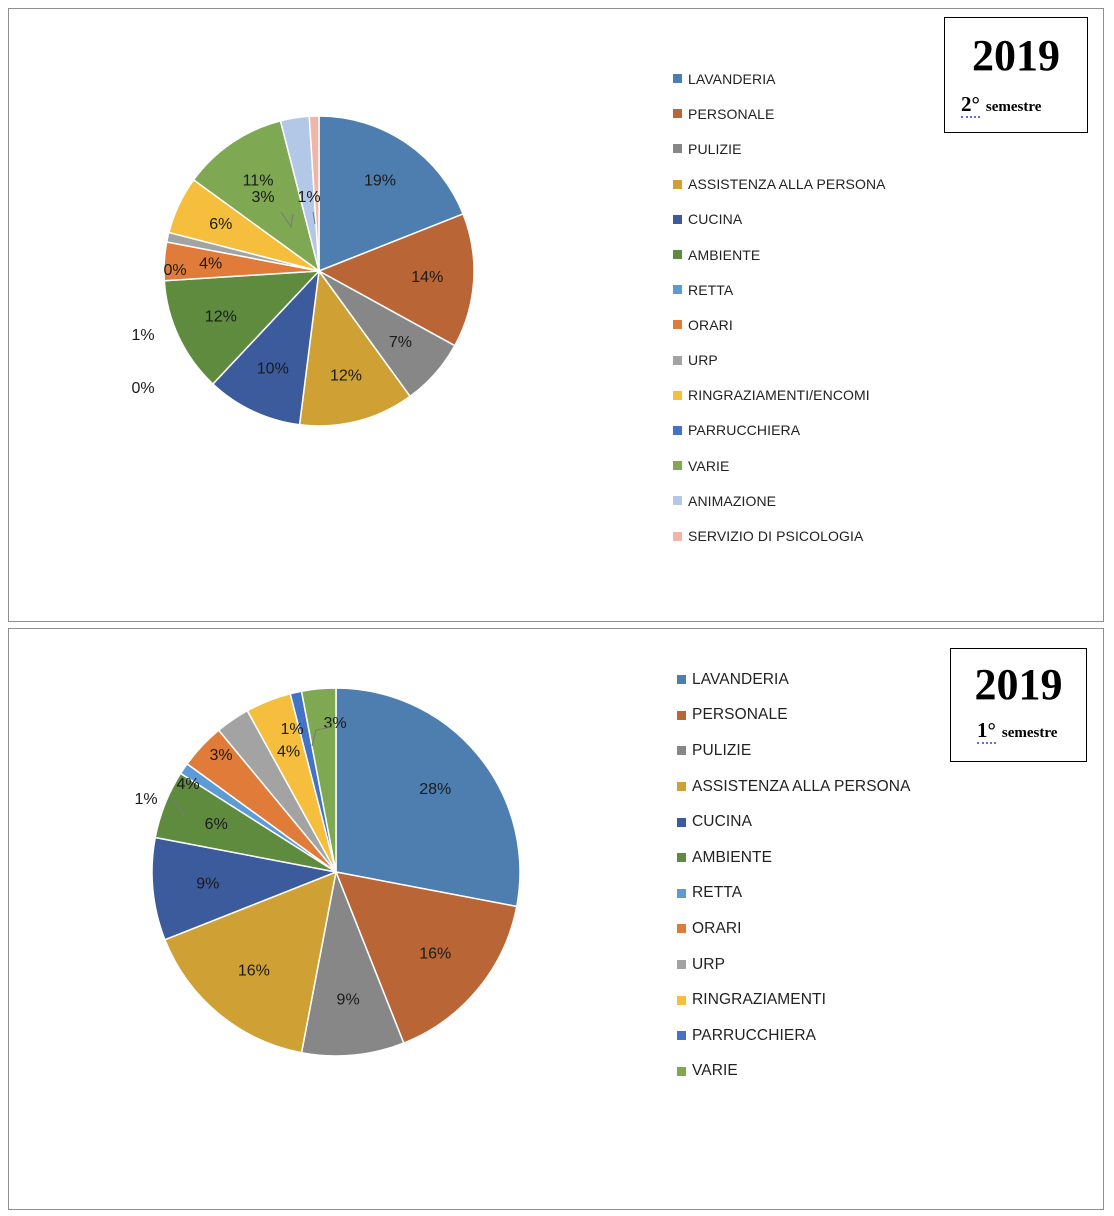 The image size is (1114, 1216). Describe the element at coordinates (256, 196) in the screenshot. I see `slice-varie` at that location.